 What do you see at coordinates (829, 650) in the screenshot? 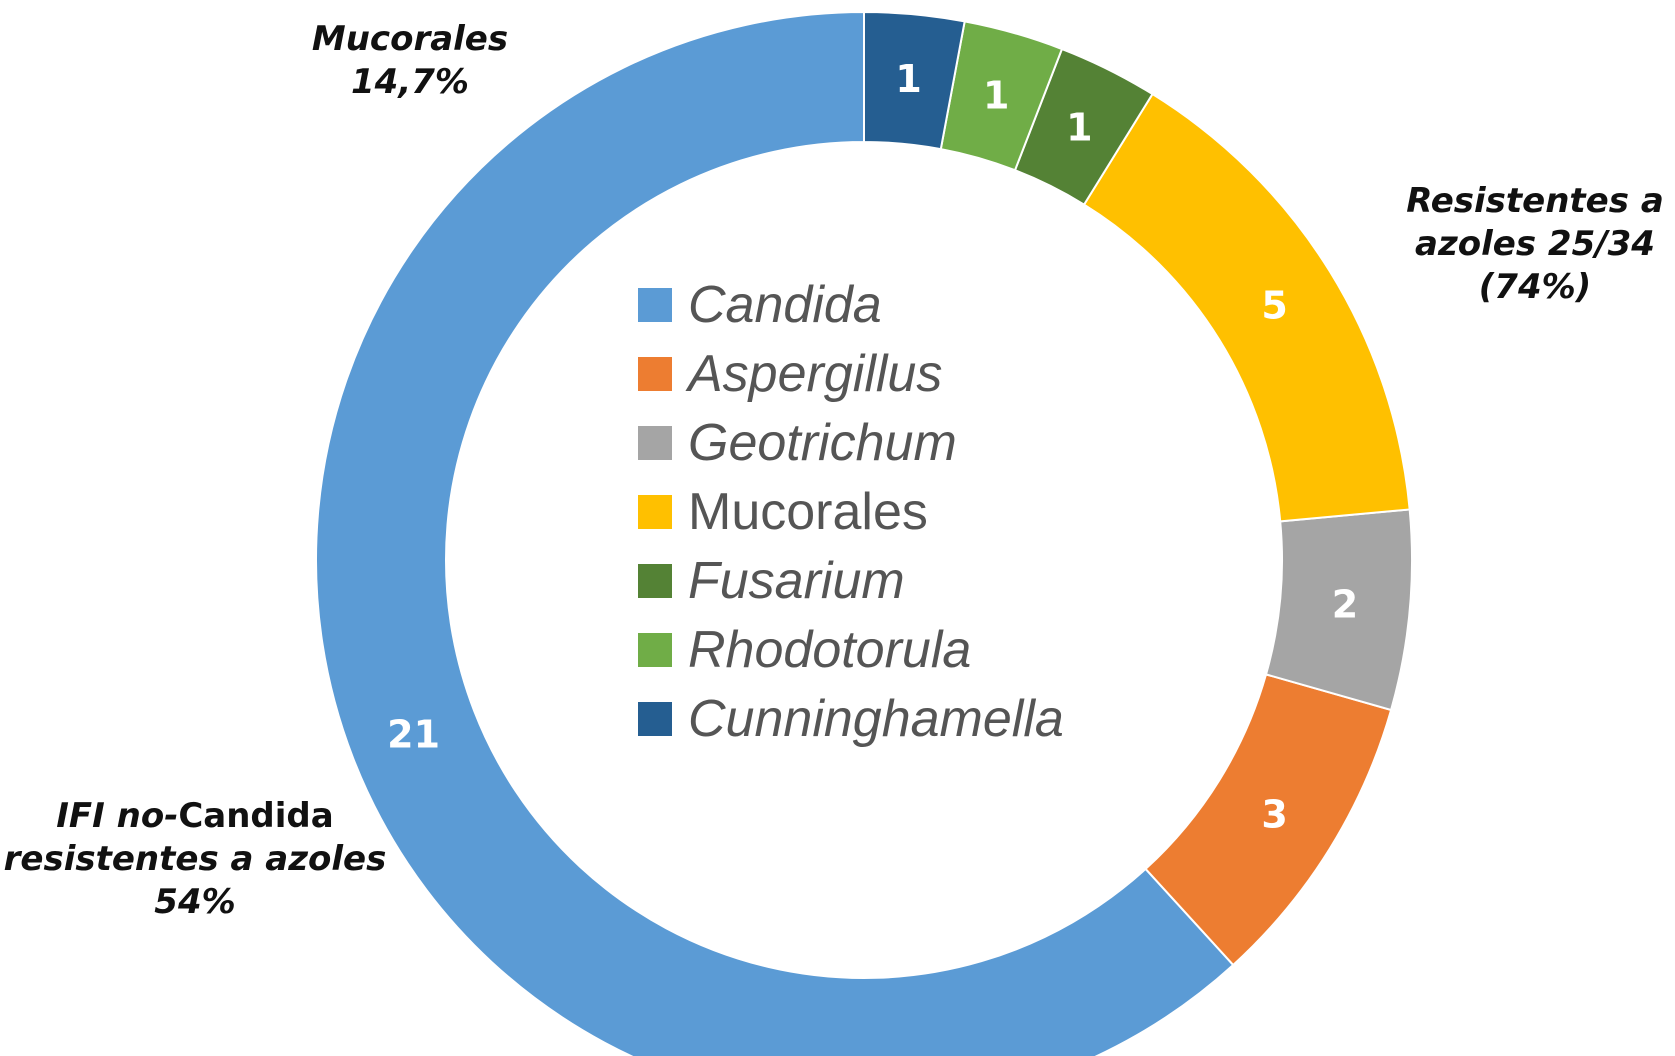
I see `legend-label-rhodotorula: Rhodotorula` at bounding box center [829, 650].